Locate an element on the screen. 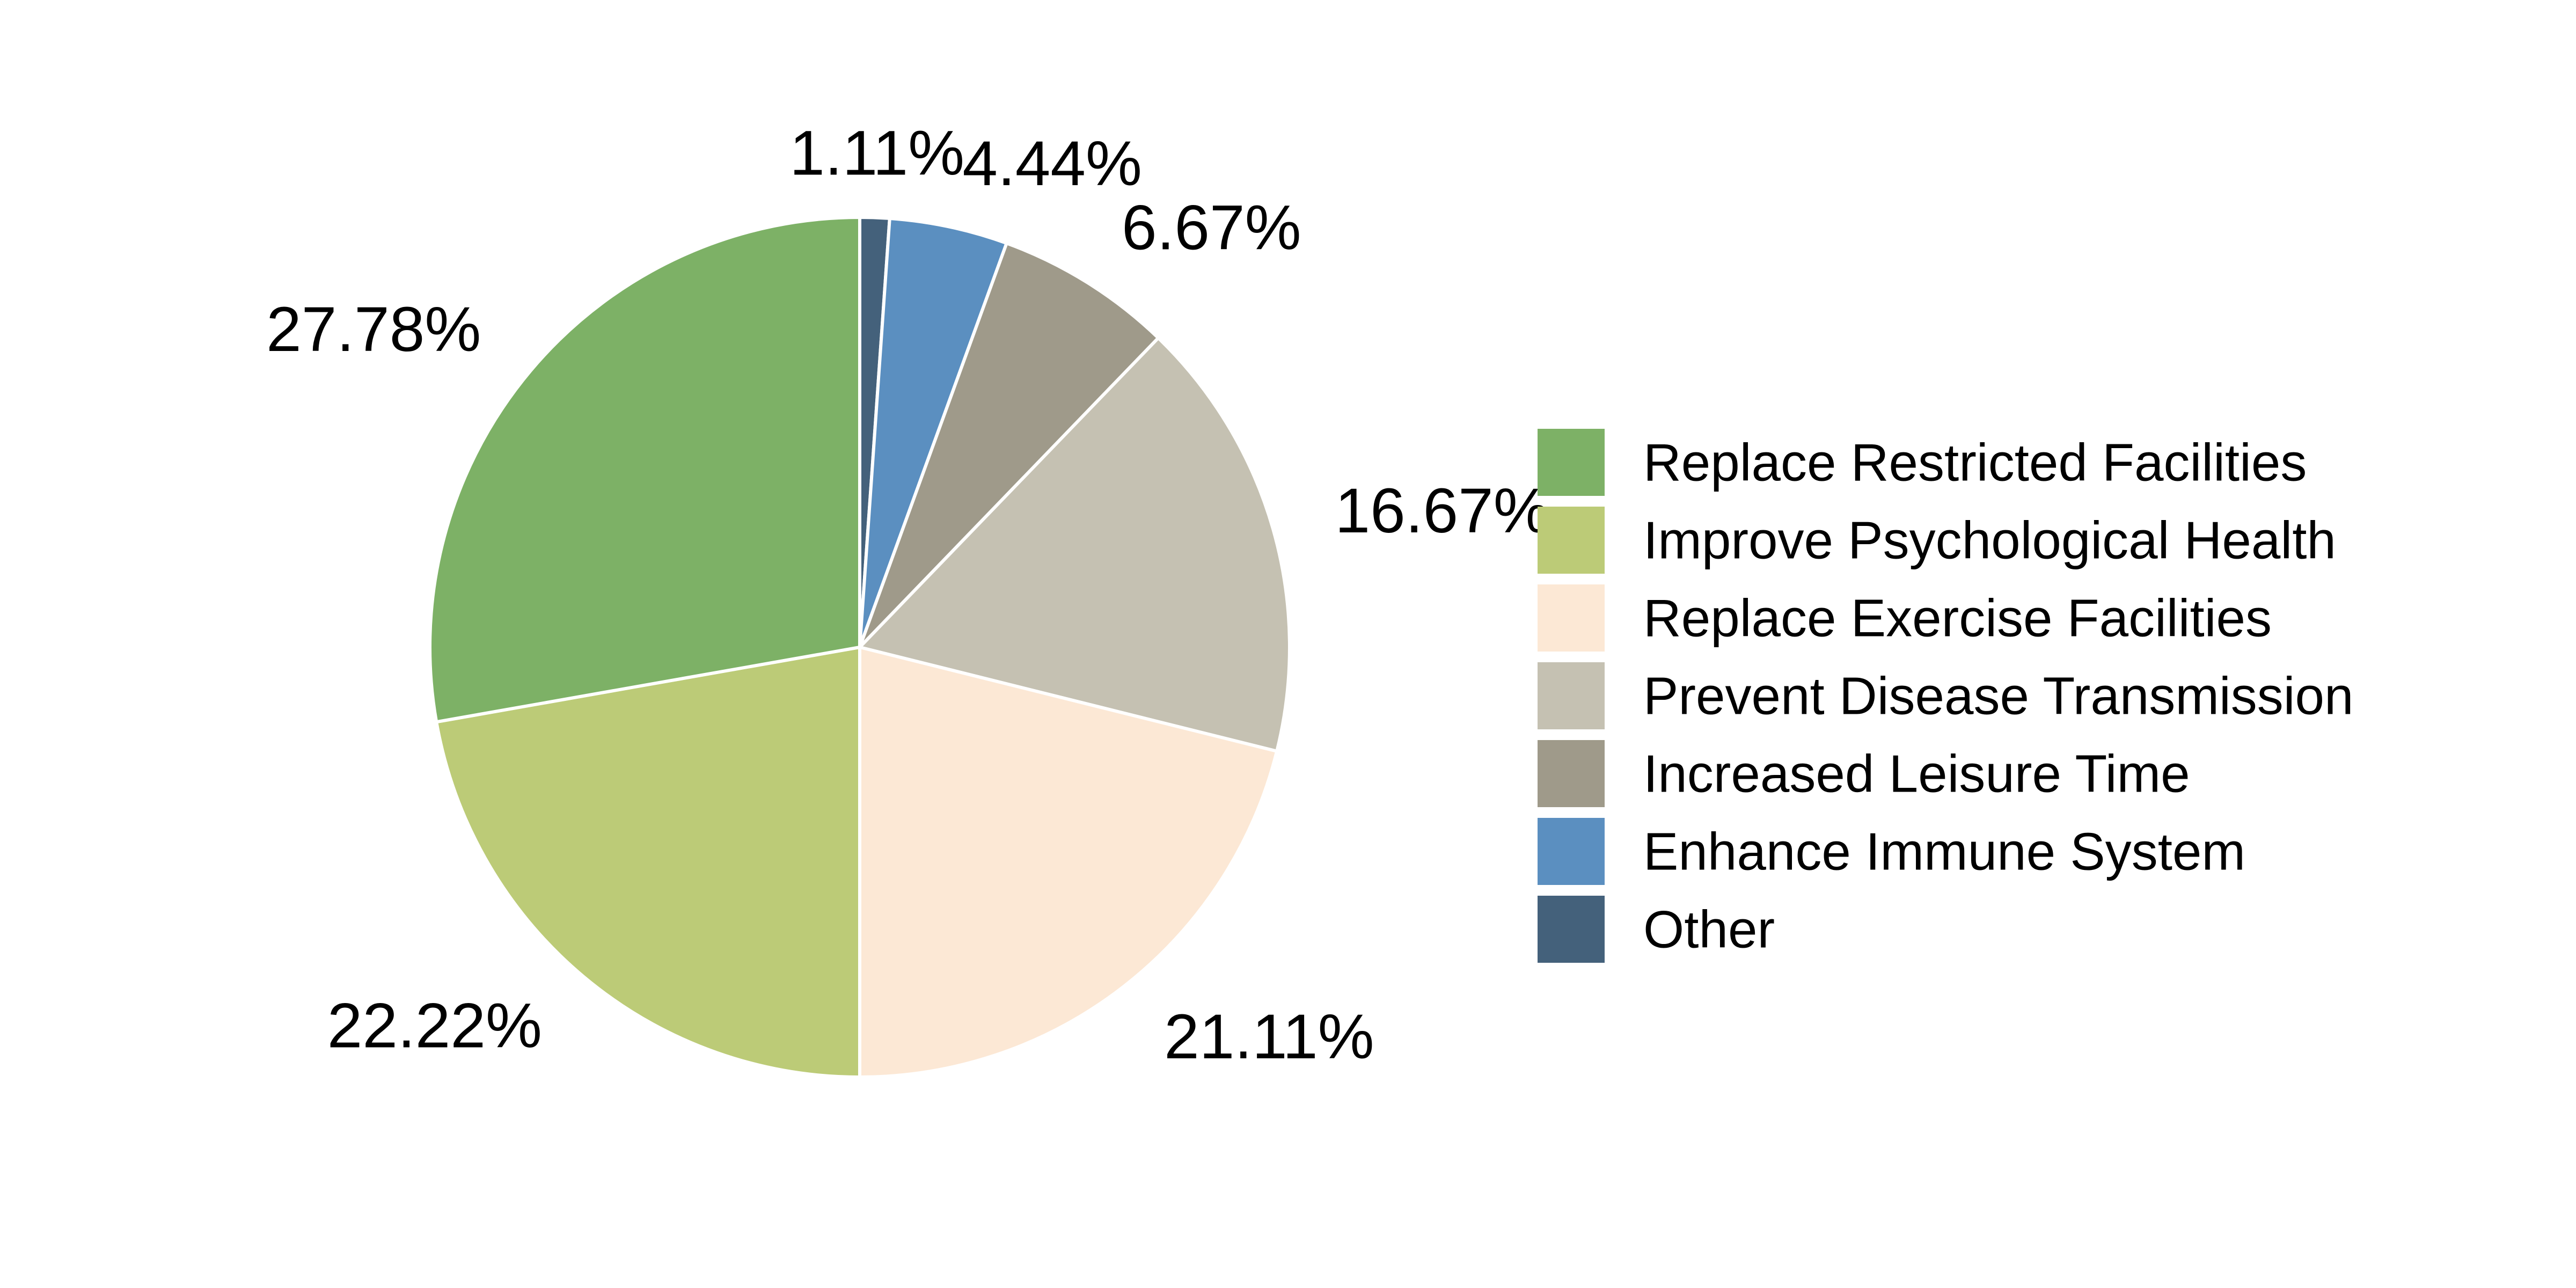  legend-item-prevent-disease-transmission: Prevent Disease Transmission is located at coordinates (1946, 695).